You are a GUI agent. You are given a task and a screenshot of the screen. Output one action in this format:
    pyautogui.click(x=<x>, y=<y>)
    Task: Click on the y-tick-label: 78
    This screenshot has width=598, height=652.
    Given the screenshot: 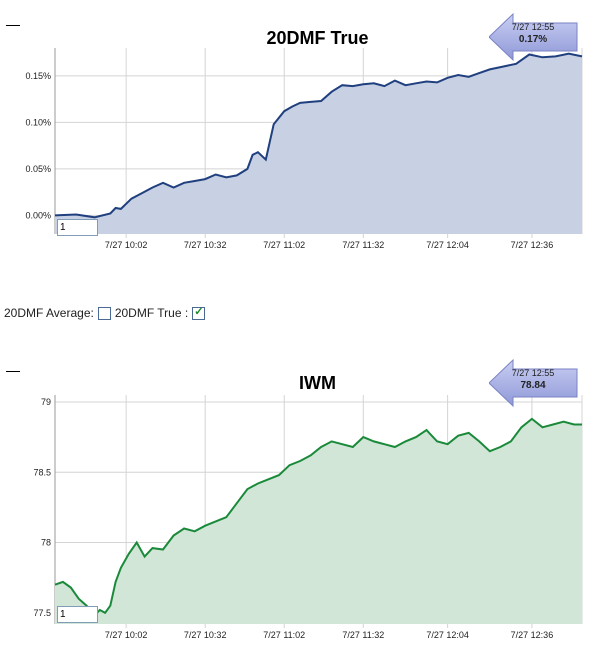 What is the action you would take?
    pyautogui.click(x=46, y=543)
    